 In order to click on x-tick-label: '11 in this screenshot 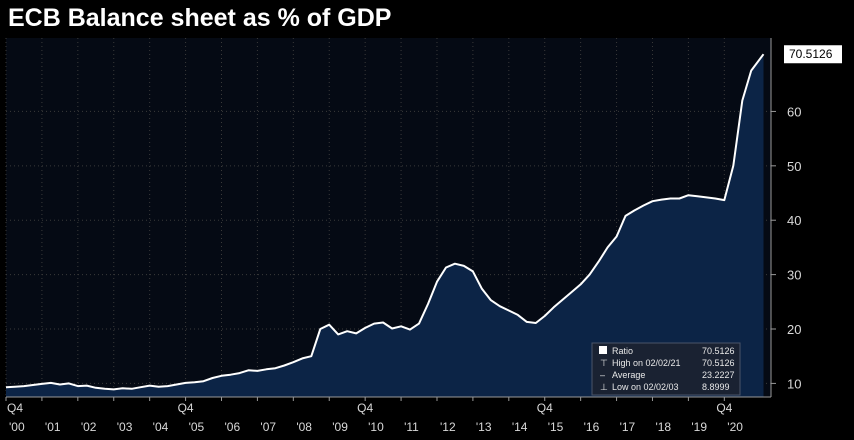, I will do `click(411, 427)`.